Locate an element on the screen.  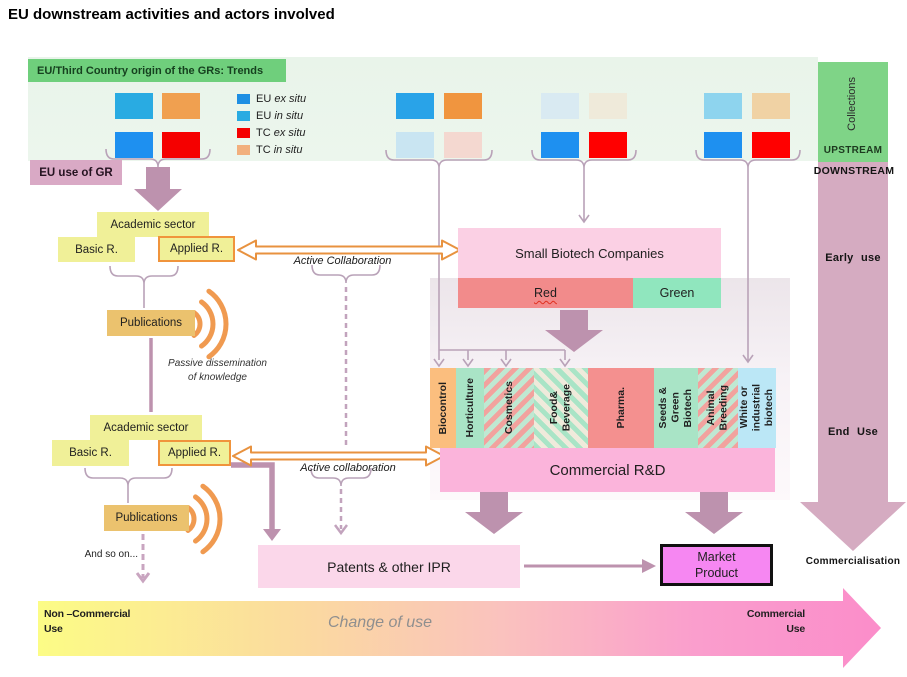
sector-label: Cosmetics is located at coordinates (508, 408).